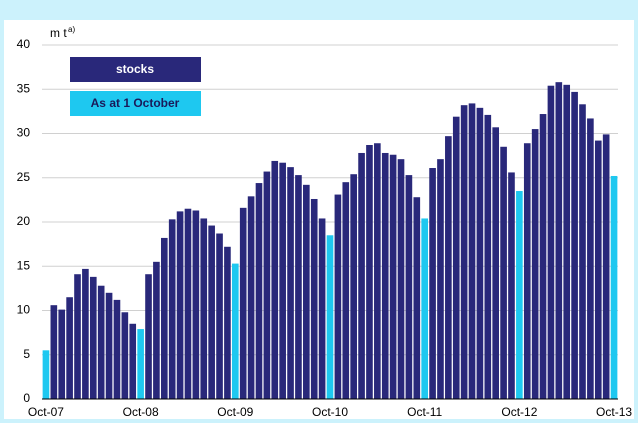 This screenshot has width=638, height=423. Describe the element at coordinates (614, 412) in the screenshot. I see `x-tick-label: Oct-13` at that location.